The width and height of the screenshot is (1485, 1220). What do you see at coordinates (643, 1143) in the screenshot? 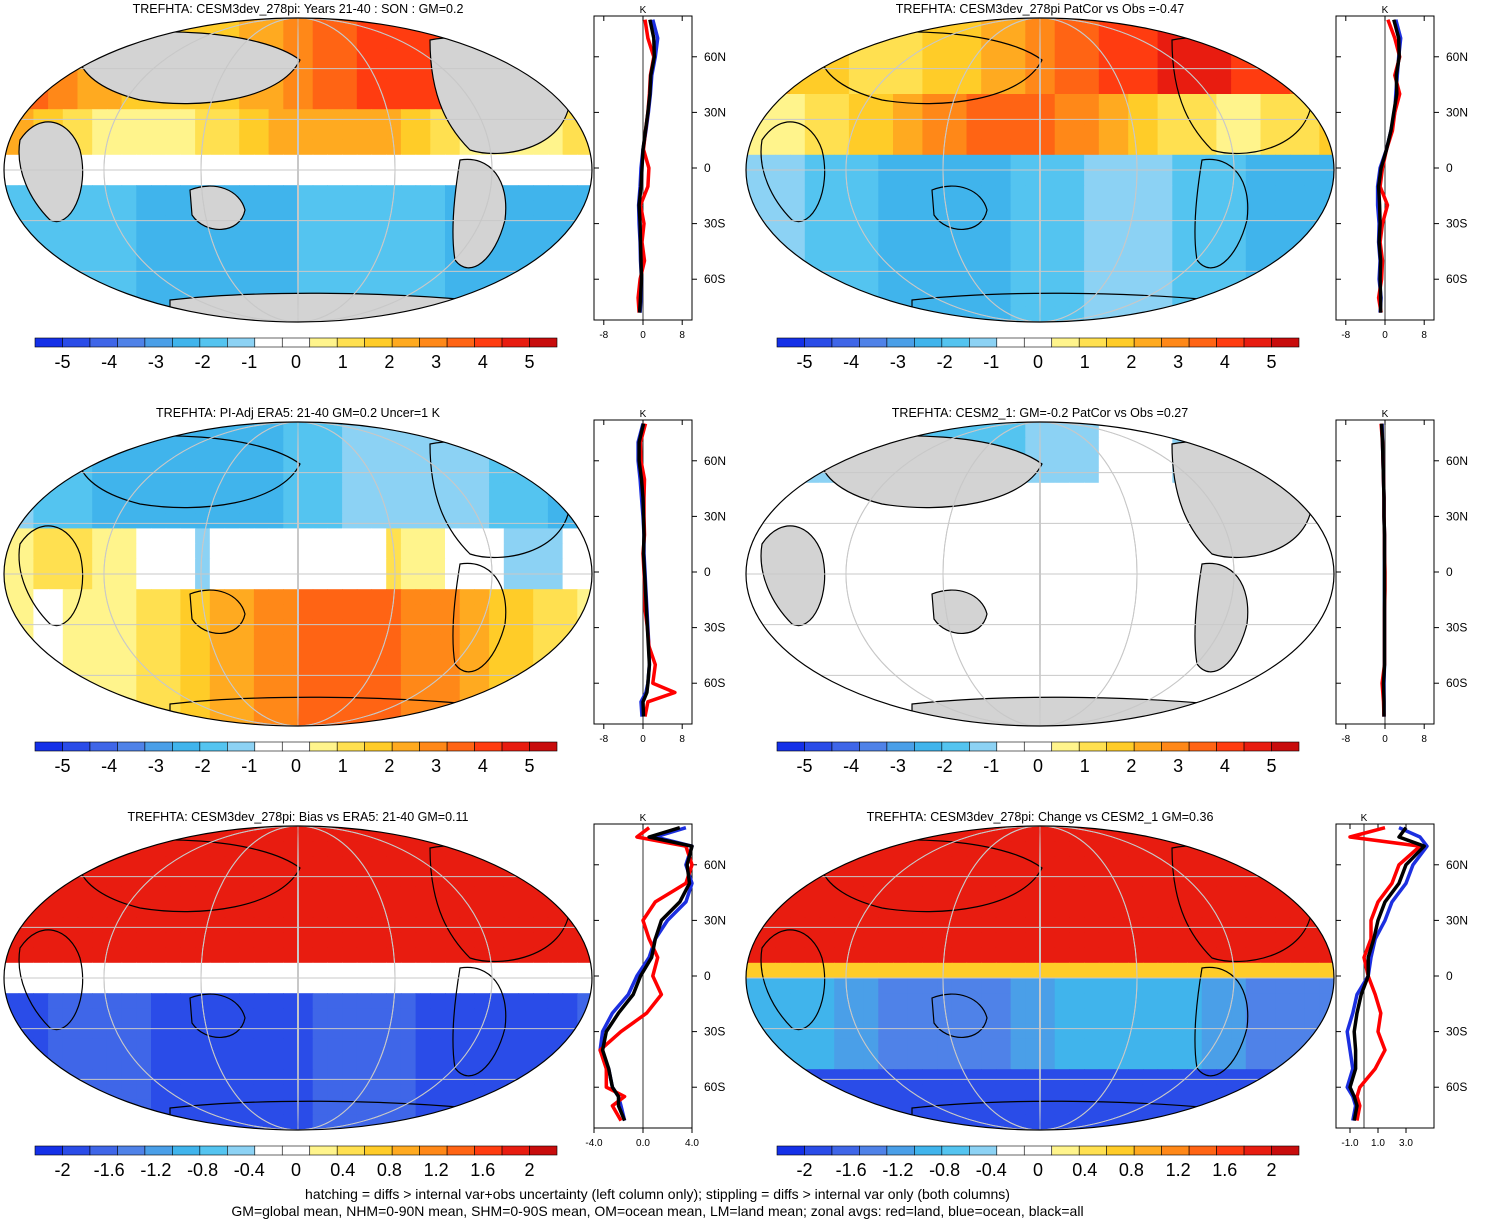
I see `zonal-x-tick-label: 0.0` at bounding box center [643, 1143].